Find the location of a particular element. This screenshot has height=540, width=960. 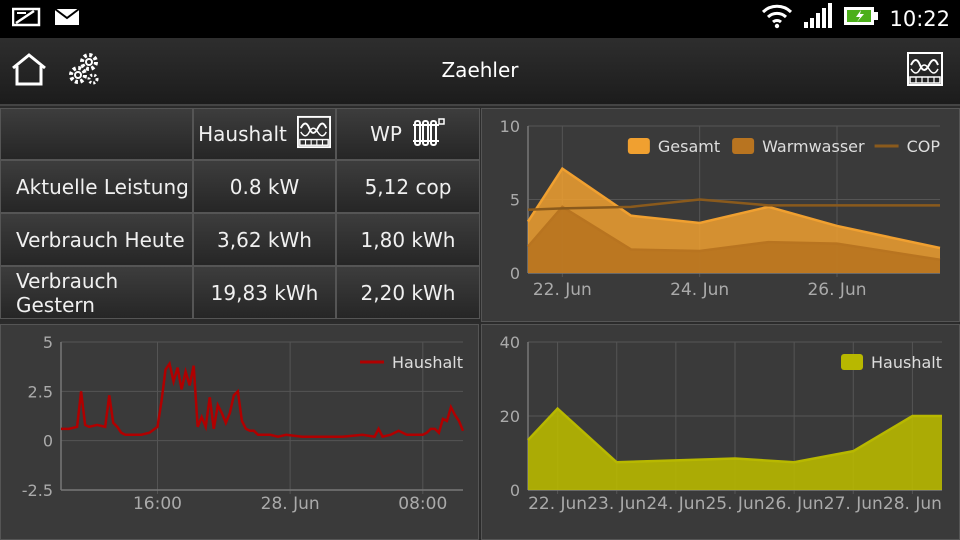

value-haushalt-aktuelle-leistung: 0.8 kW is located at coordinates (264, 186).